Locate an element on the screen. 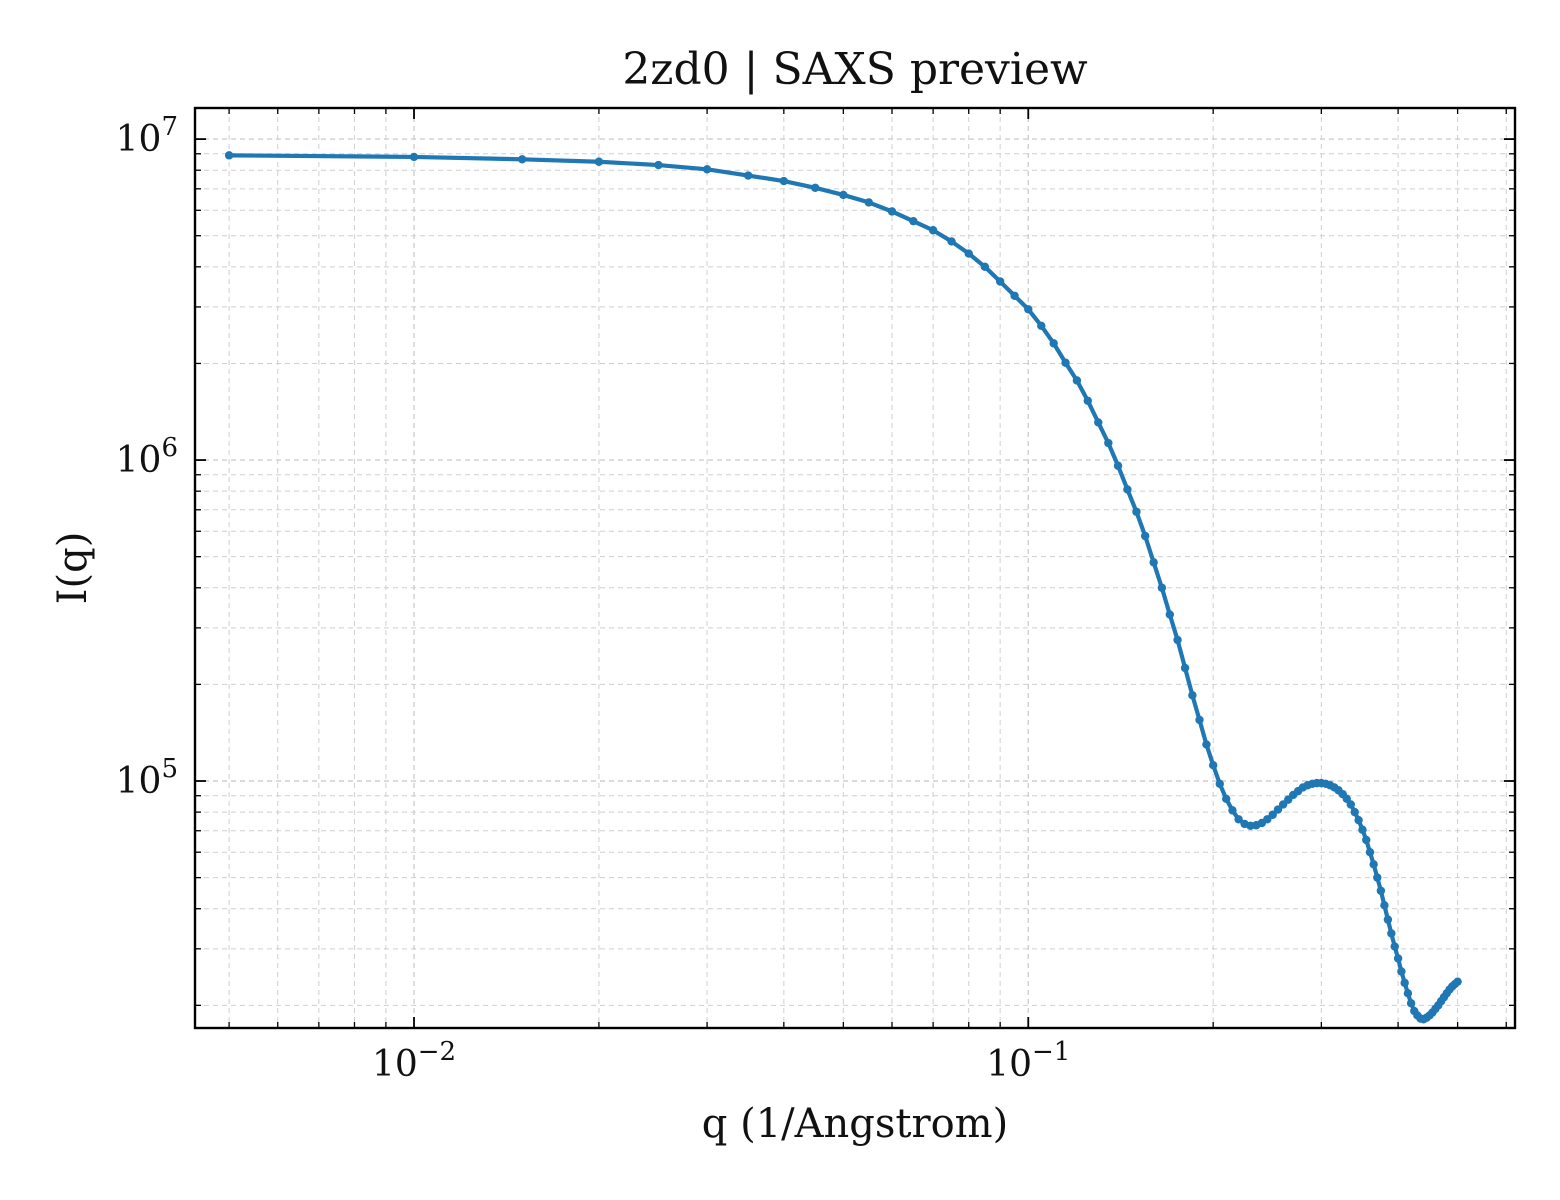 This screenshot has height=1200, width=1560. y-tick-label: 10⁷ is located at coordinates (147, 136).